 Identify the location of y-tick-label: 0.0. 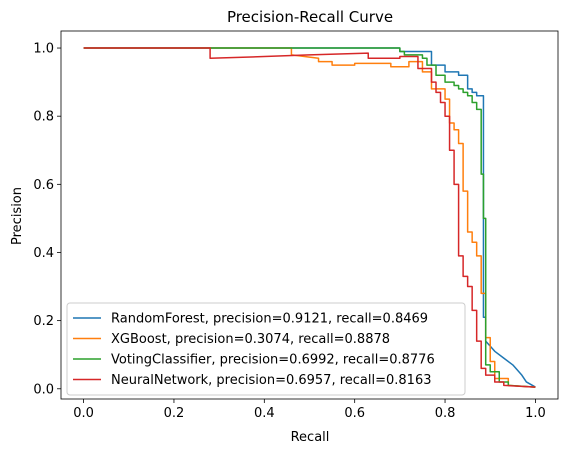
(43, 389).